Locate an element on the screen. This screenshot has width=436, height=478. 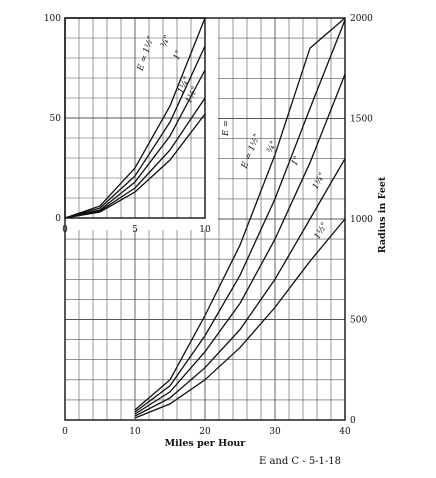
main-y-tick-label: 1500 is located at coordinates (361, 120).